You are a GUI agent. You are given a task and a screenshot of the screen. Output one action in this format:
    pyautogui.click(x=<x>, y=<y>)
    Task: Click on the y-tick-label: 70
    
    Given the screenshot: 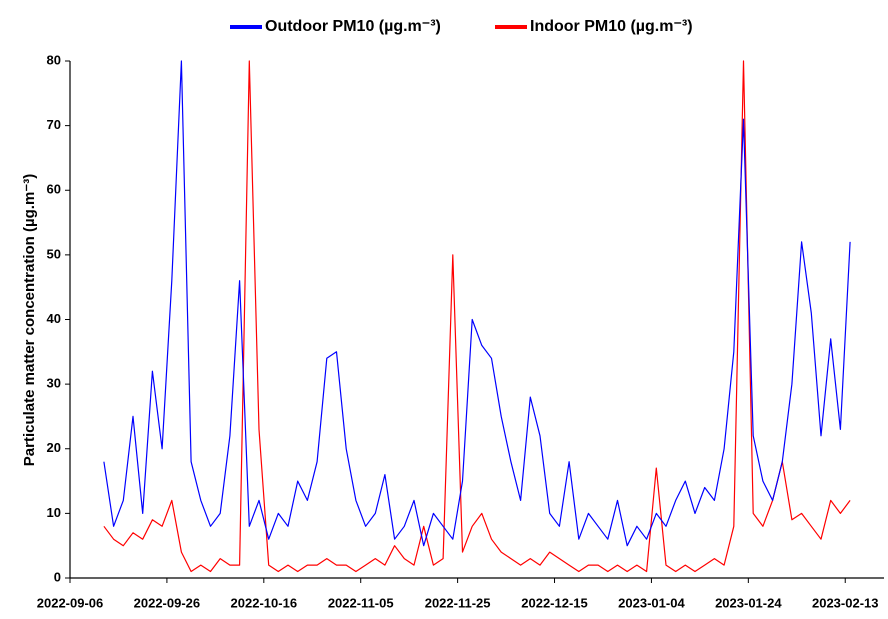 What is the action you would take?
    pyautogui.click(x=54, y=124)
    